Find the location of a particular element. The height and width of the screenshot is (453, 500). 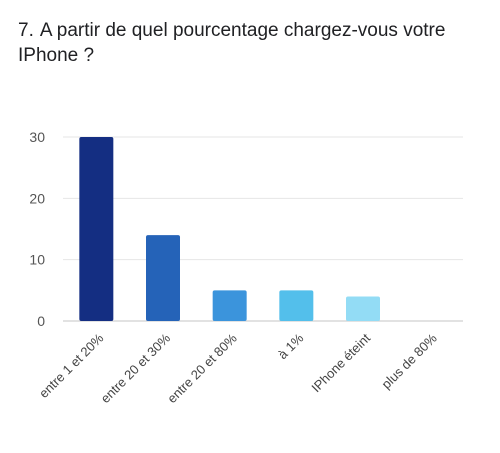

y-tick-label: 10 is located at coordinates (37, 260).